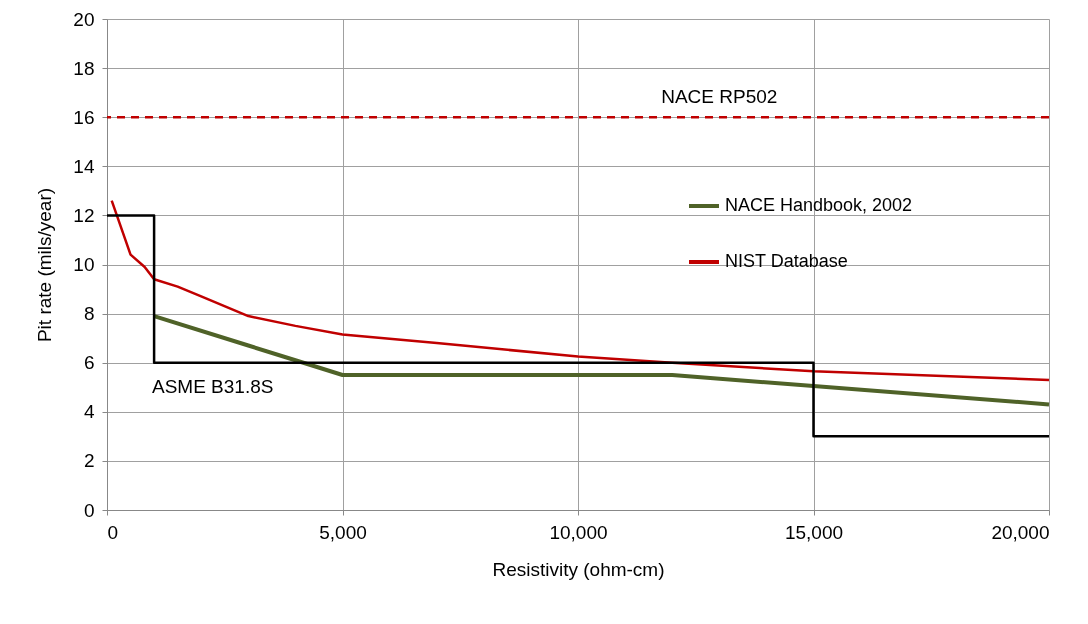  Describe the element at coordinates (343, 532) in the screenshot. I see `x-tick-label: 5,000` at that location.